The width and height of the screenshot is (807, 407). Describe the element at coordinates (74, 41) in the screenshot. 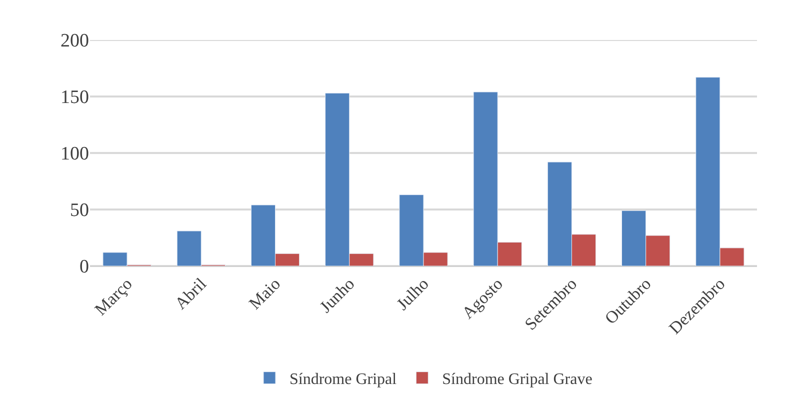

I see `y-tick-label: 200` at that location.